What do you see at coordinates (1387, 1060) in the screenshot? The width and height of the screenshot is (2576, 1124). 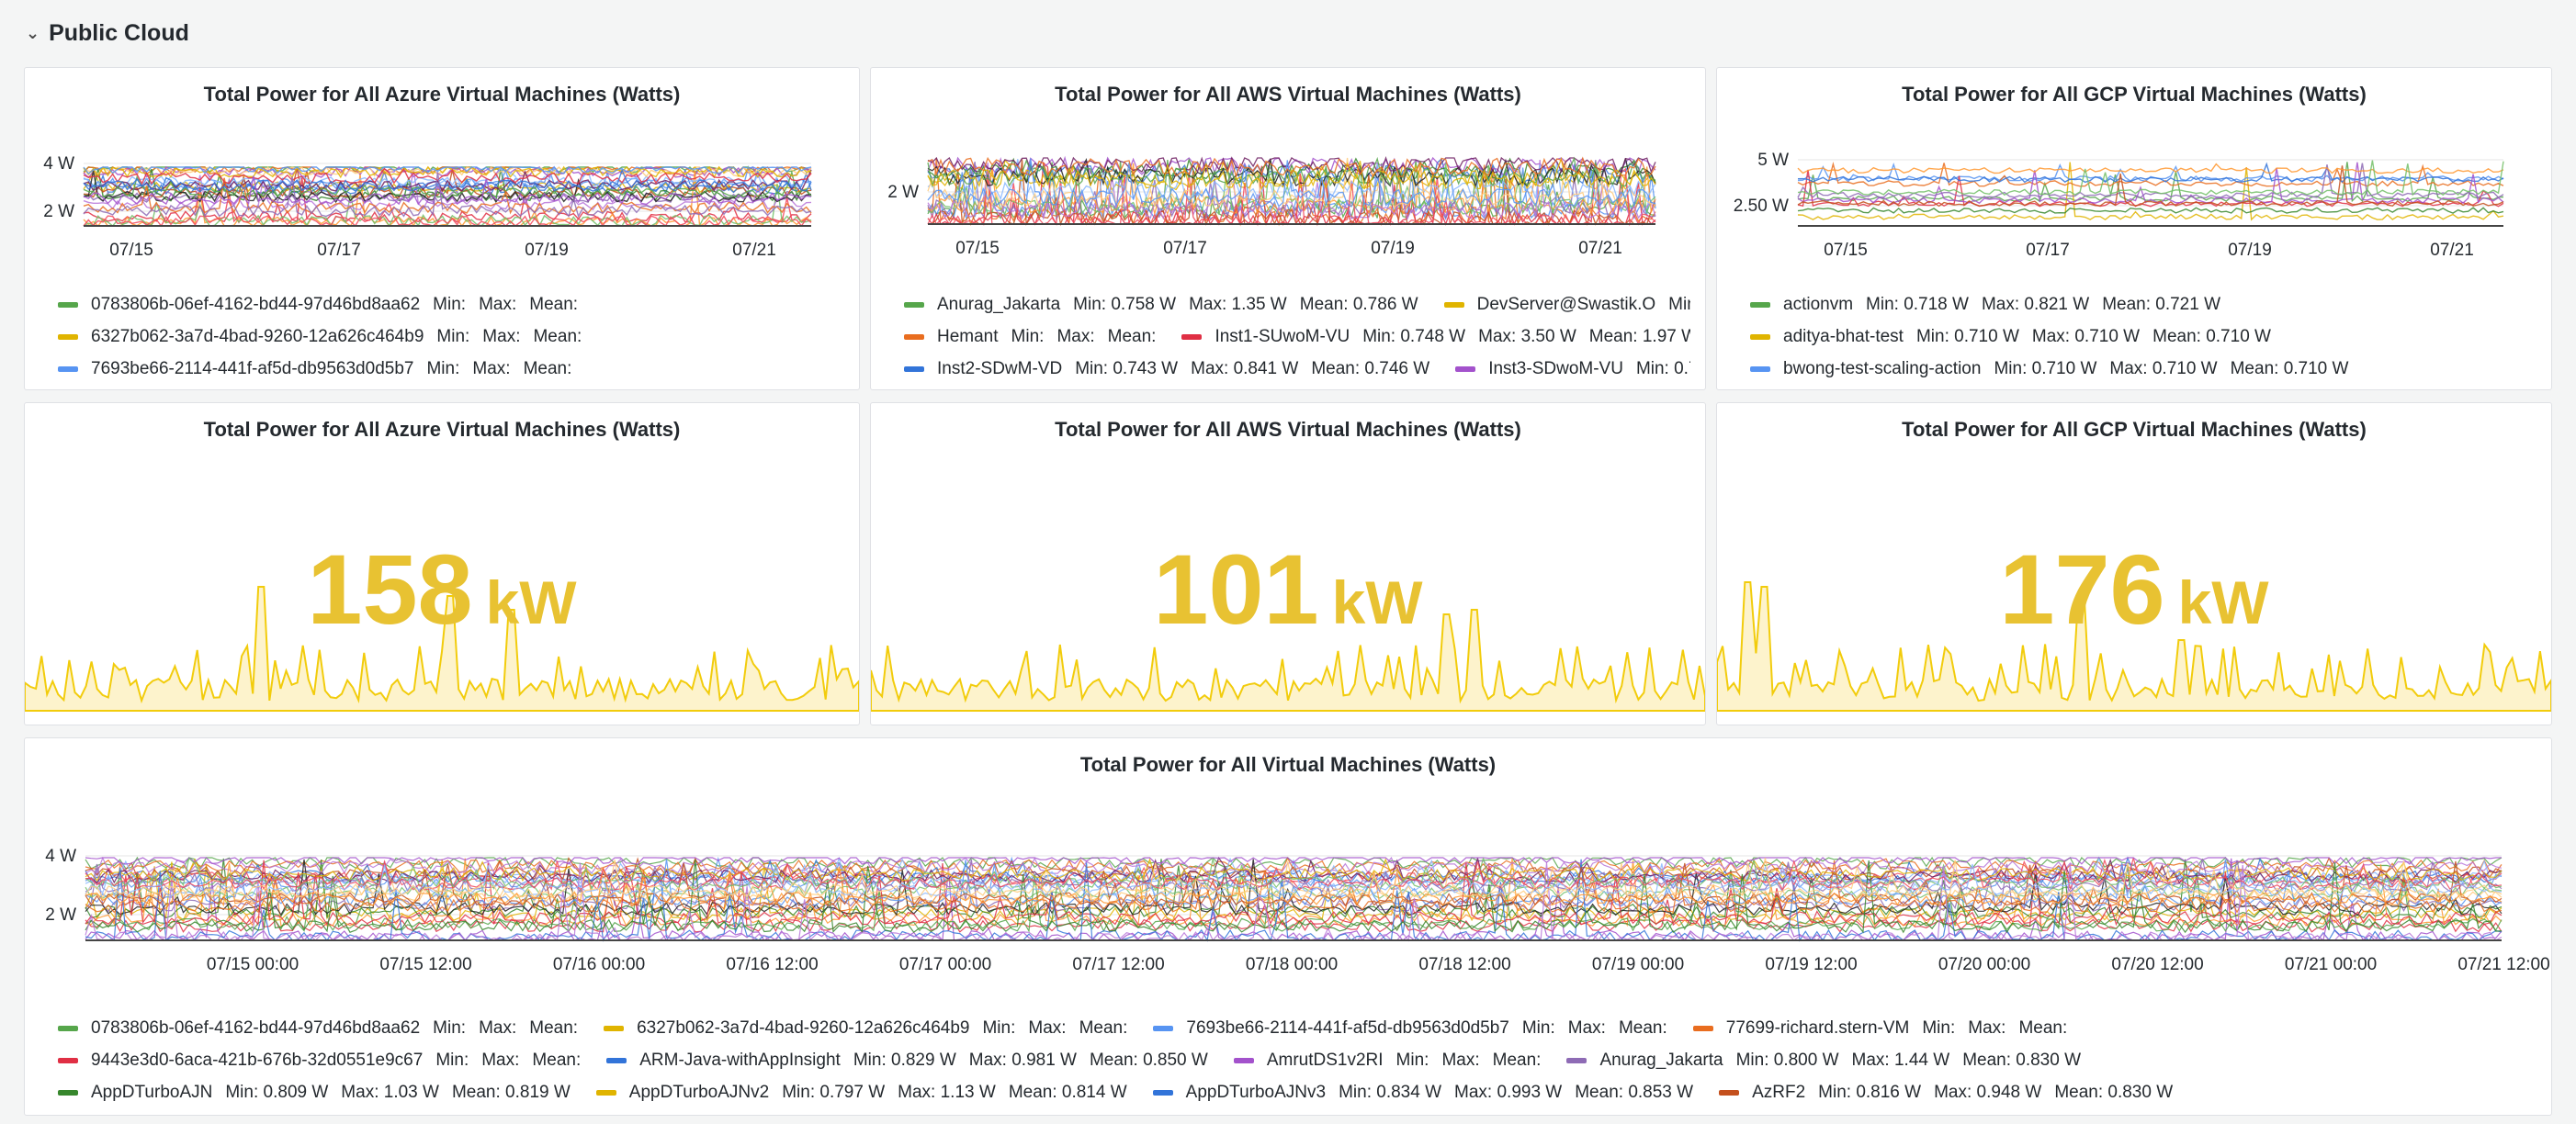 I see `legend-item: AmrutDS1v2RI Min: Max: Mean:` at bounding box center [1387, 1060].